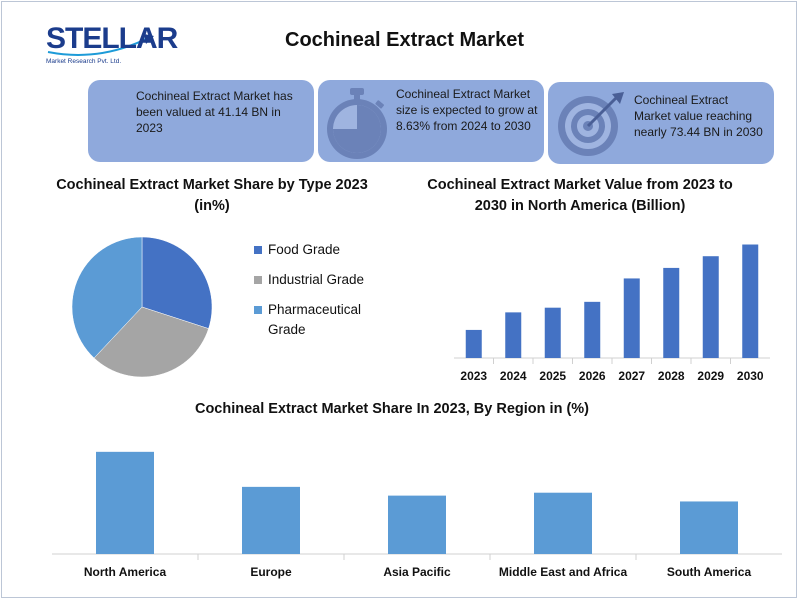 Image resolution: width=800 pixels, height=602 pixels. I want to click on x-tick-label-2026: 2026, so click(592, 376).